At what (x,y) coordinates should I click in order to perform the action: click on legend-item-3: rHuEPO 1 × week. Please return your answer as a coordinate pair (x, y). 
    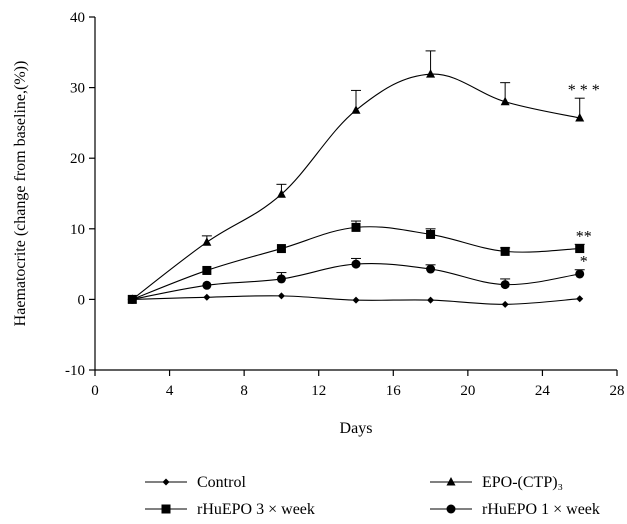
    Looking at the image, I should click on (515, 509).